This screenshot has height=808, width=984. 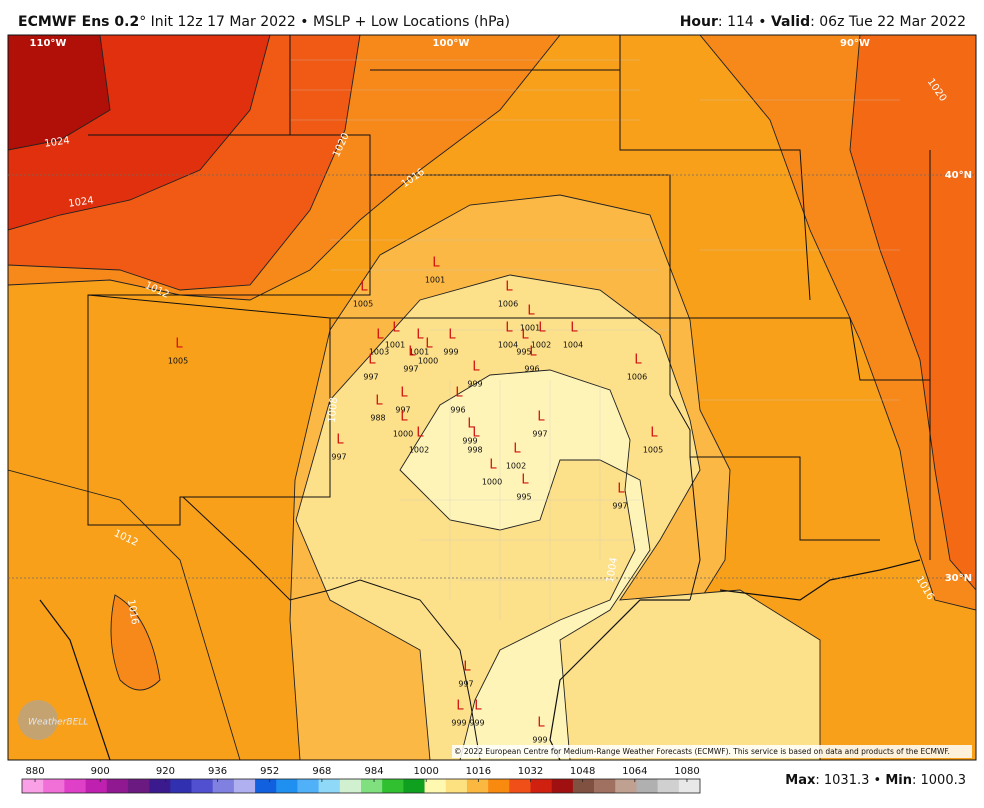 What do you see at coordinates (912, 313) in the screenshot?
I see `shade-1020-east` at bounding box center [912, 313].